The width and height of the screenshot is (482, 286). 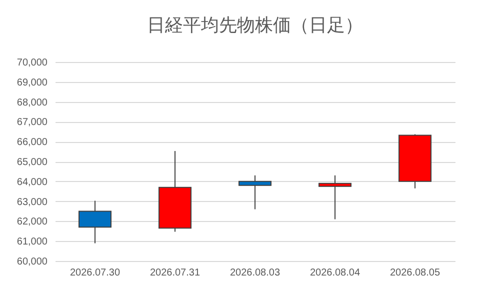 What do you see at coordinates (32, 82) in the screenshot?
I see `y-tick-label: 69,000` at bounding box center [32, 82].